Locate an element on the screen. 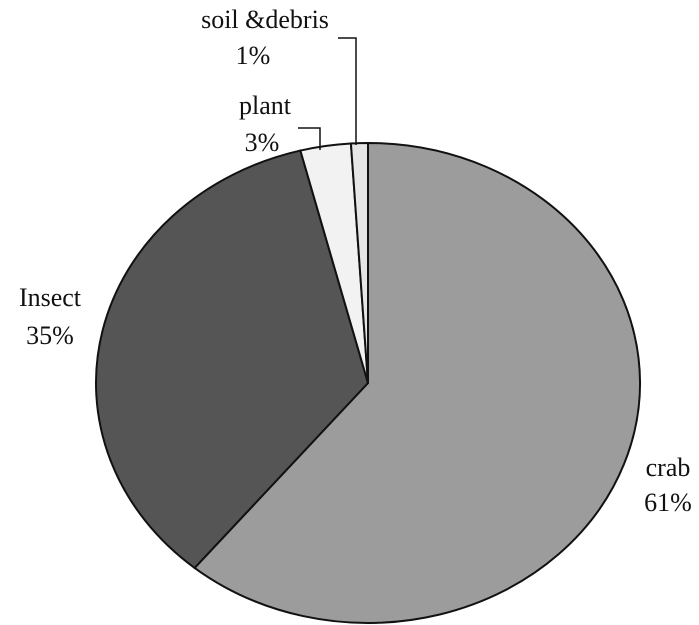 Image resolution: width=699 pixels, height=625 pixels. slice-label: Insect is located at coordinates (50, 297).